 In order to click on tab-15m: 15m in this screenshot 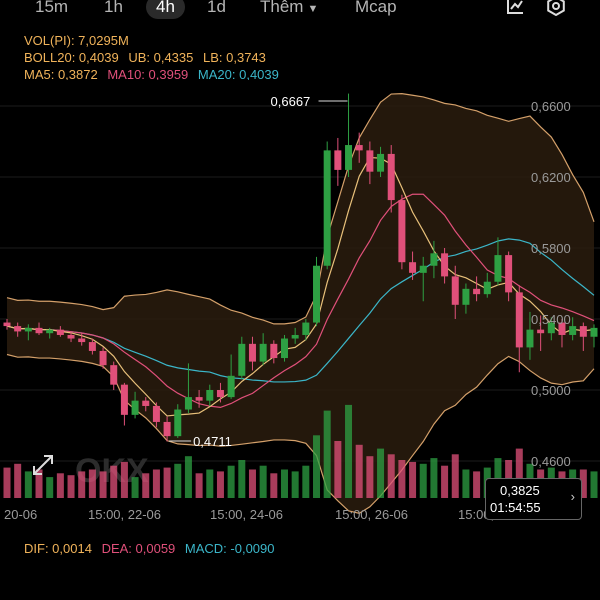, I will do `click(52, 8)`.